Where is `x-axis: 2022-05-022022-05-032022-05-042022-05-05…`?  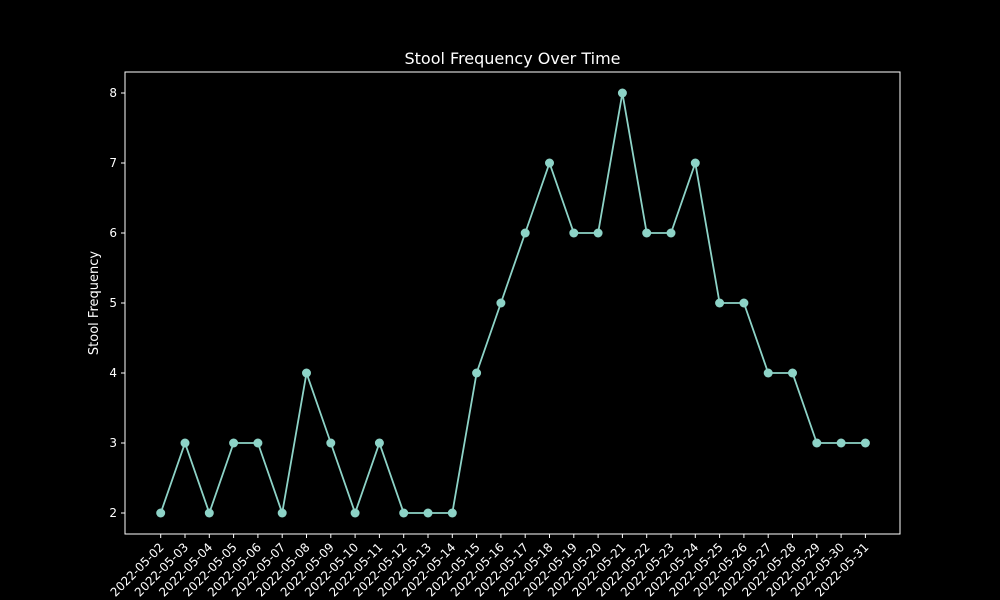 x-axis: 2022-05-022022-05-032022-05-042022-05-05… is located at coordinates (490, 566).